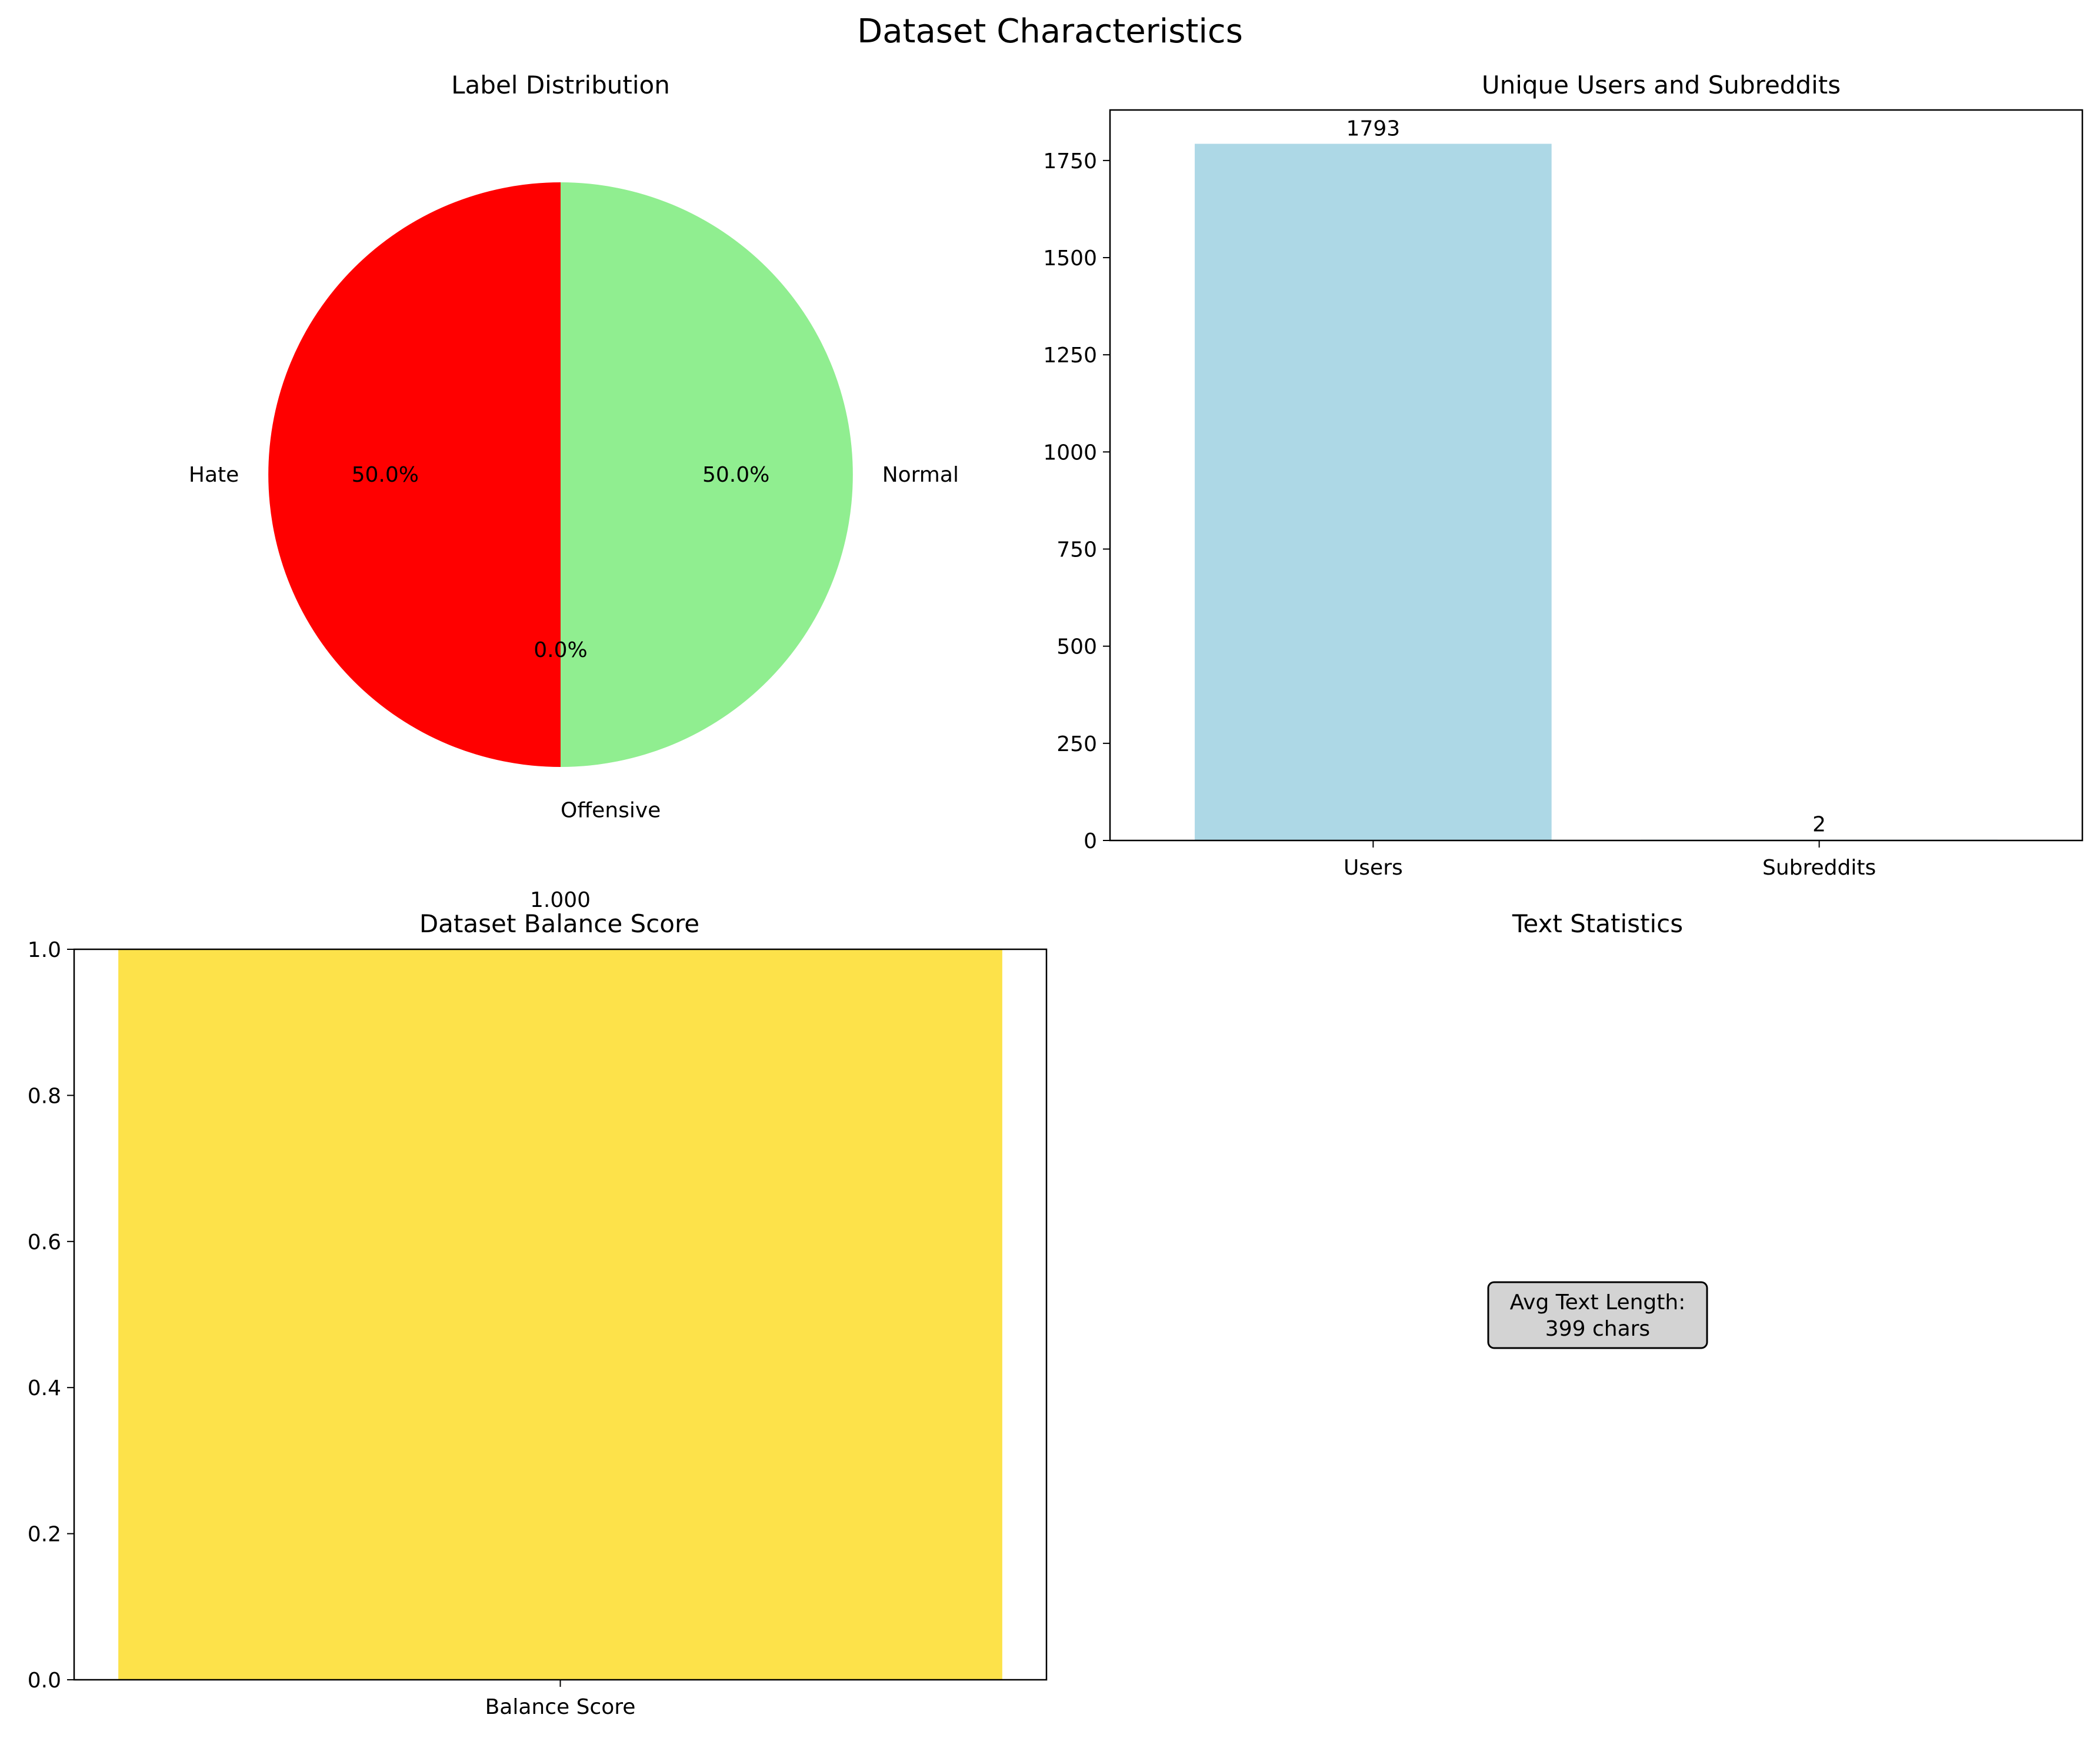 Image resolution: width=2100 pixels, height=1738 pixels. What do you see at coordinates (1076, 647) in the screenshot?
I see `users-subreddits-ytick-label: 500` at bounding box center [1076, 647].